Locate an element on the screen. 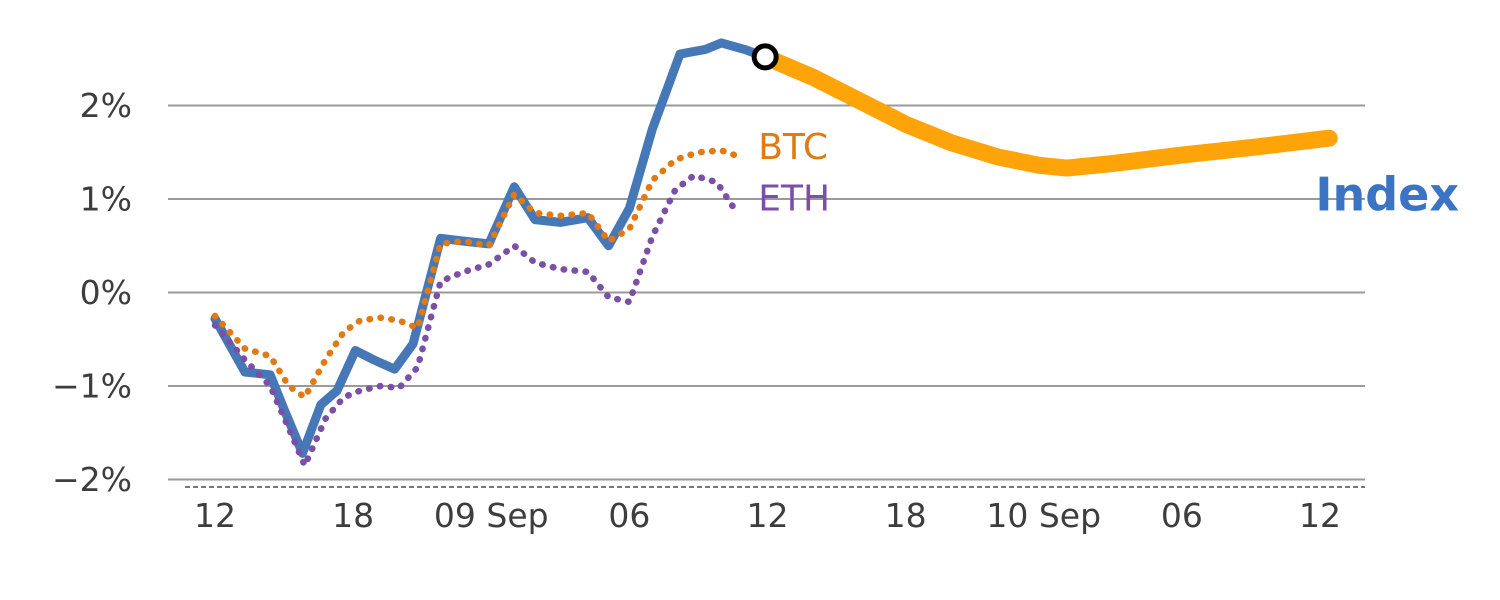  x-axis-labels: 12 18 09 Sep 06 12 18 10 Sep 06 12 is located at coordinates (767, 515).